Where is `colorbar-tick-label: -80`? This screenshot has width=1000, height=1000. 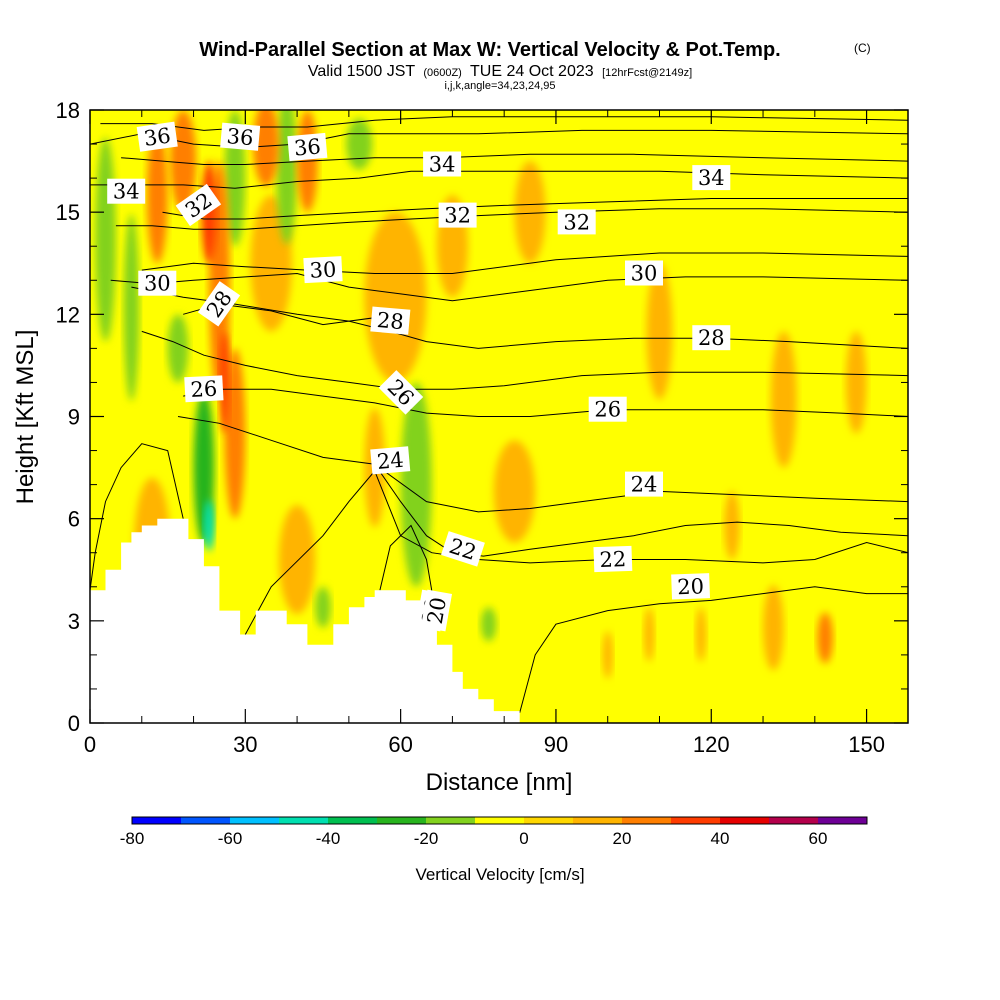
colorbar-tick-label: -80 is located at coordinates (132, 838).